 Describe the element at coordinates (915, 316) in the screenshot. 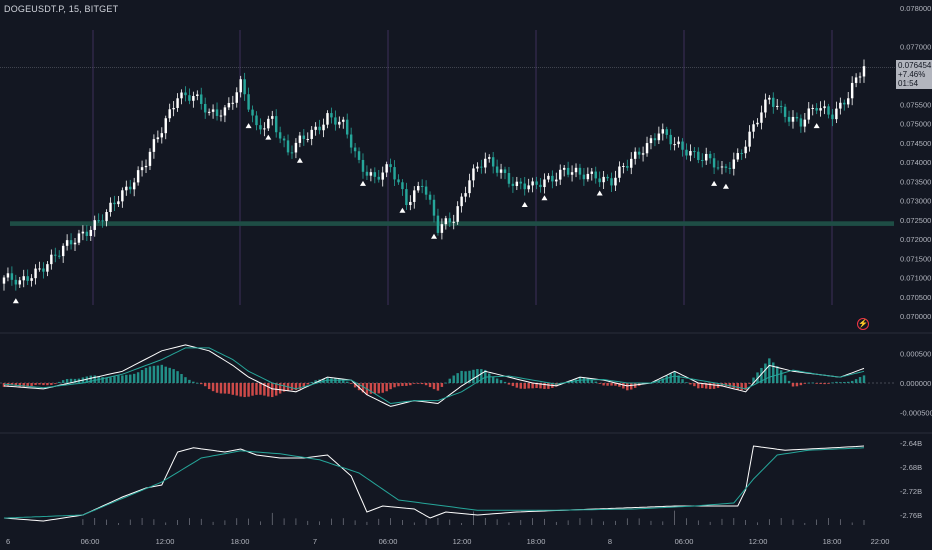

I see `price-scale-tick: 0.070000` at that location.